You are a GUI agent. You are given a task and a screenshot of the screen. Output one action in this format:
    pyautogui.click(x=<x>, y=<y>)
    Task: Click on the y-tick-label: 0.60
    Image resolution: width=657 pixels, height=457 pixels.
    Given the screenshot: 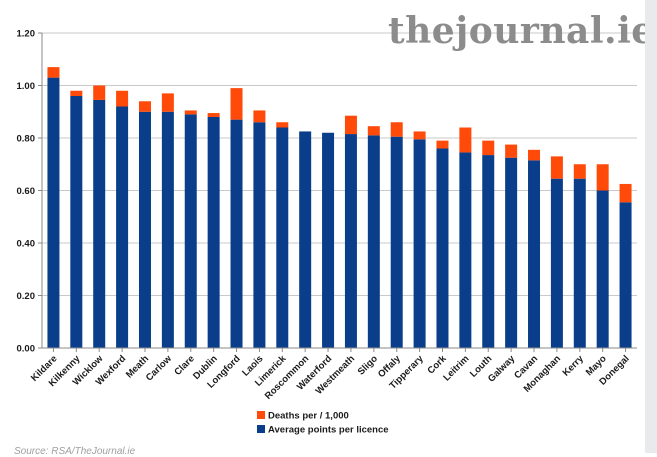 What is the action you would take?
    pyautogui.click(x=26, y=191)
    